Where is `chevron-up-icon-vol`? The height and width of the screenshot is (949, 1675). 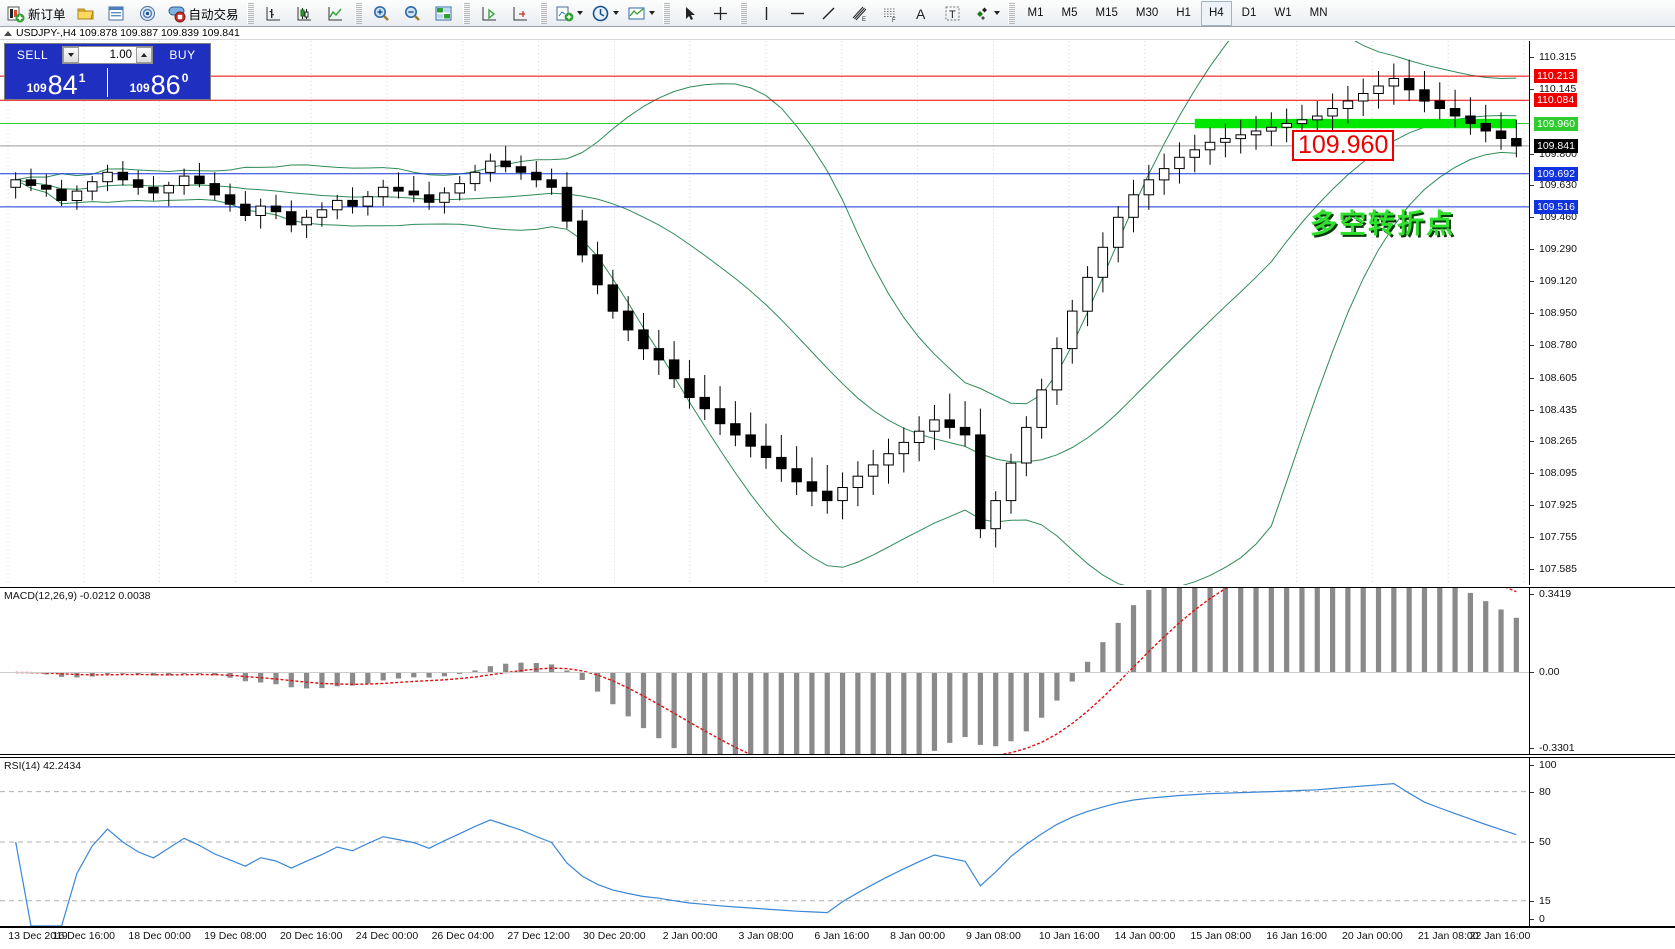
chevron-up-icon-vol is located at coordinates (144, 55).